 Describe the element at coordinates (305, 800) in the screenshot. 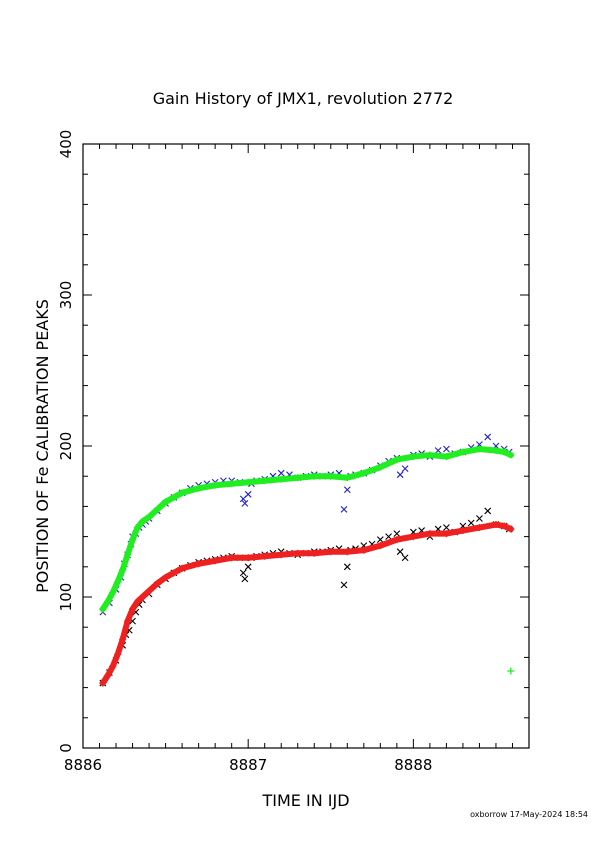

I see `x-axis-label: TIME IN IJD` at that location.